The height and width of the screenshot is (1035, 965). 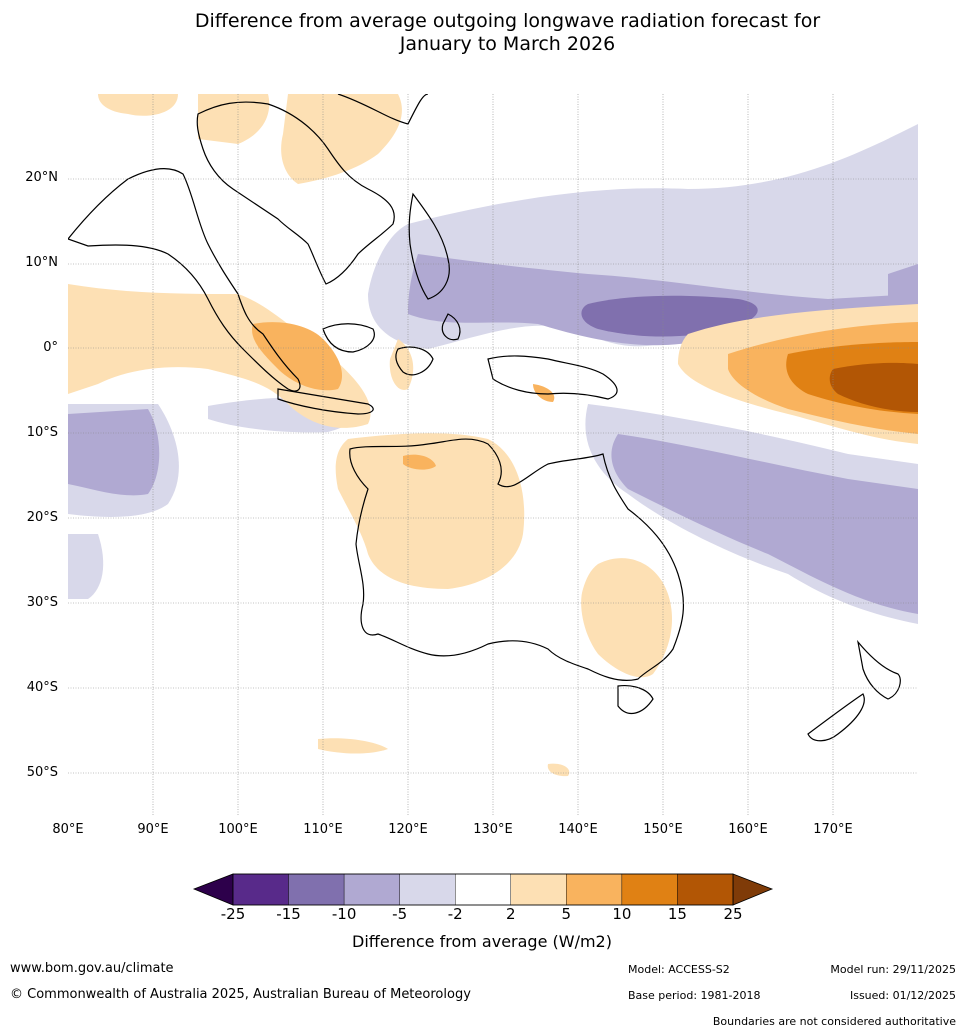 I want to click on colorbar-tick-label: 15, so click(x=677, y=914).